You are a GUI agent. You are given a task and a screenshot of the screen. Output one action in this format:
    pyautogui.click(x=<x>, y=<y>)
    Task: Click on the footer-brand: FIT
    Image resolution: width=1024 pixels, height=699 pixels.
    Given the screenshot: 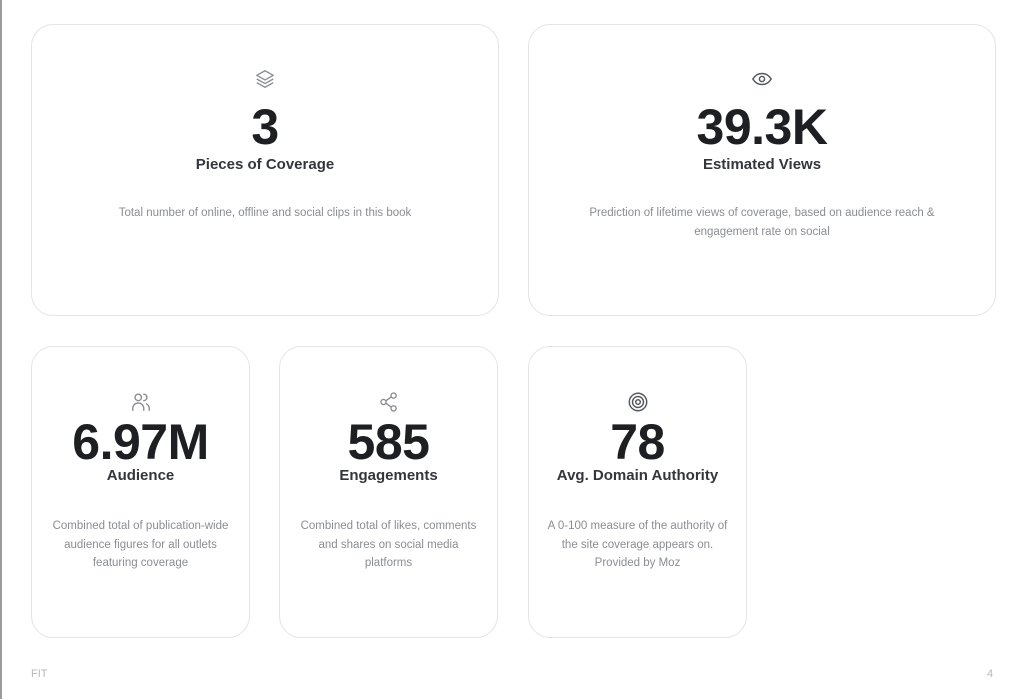 What is the action you would take?
    pyautogui.click(x=39, y=674)
    